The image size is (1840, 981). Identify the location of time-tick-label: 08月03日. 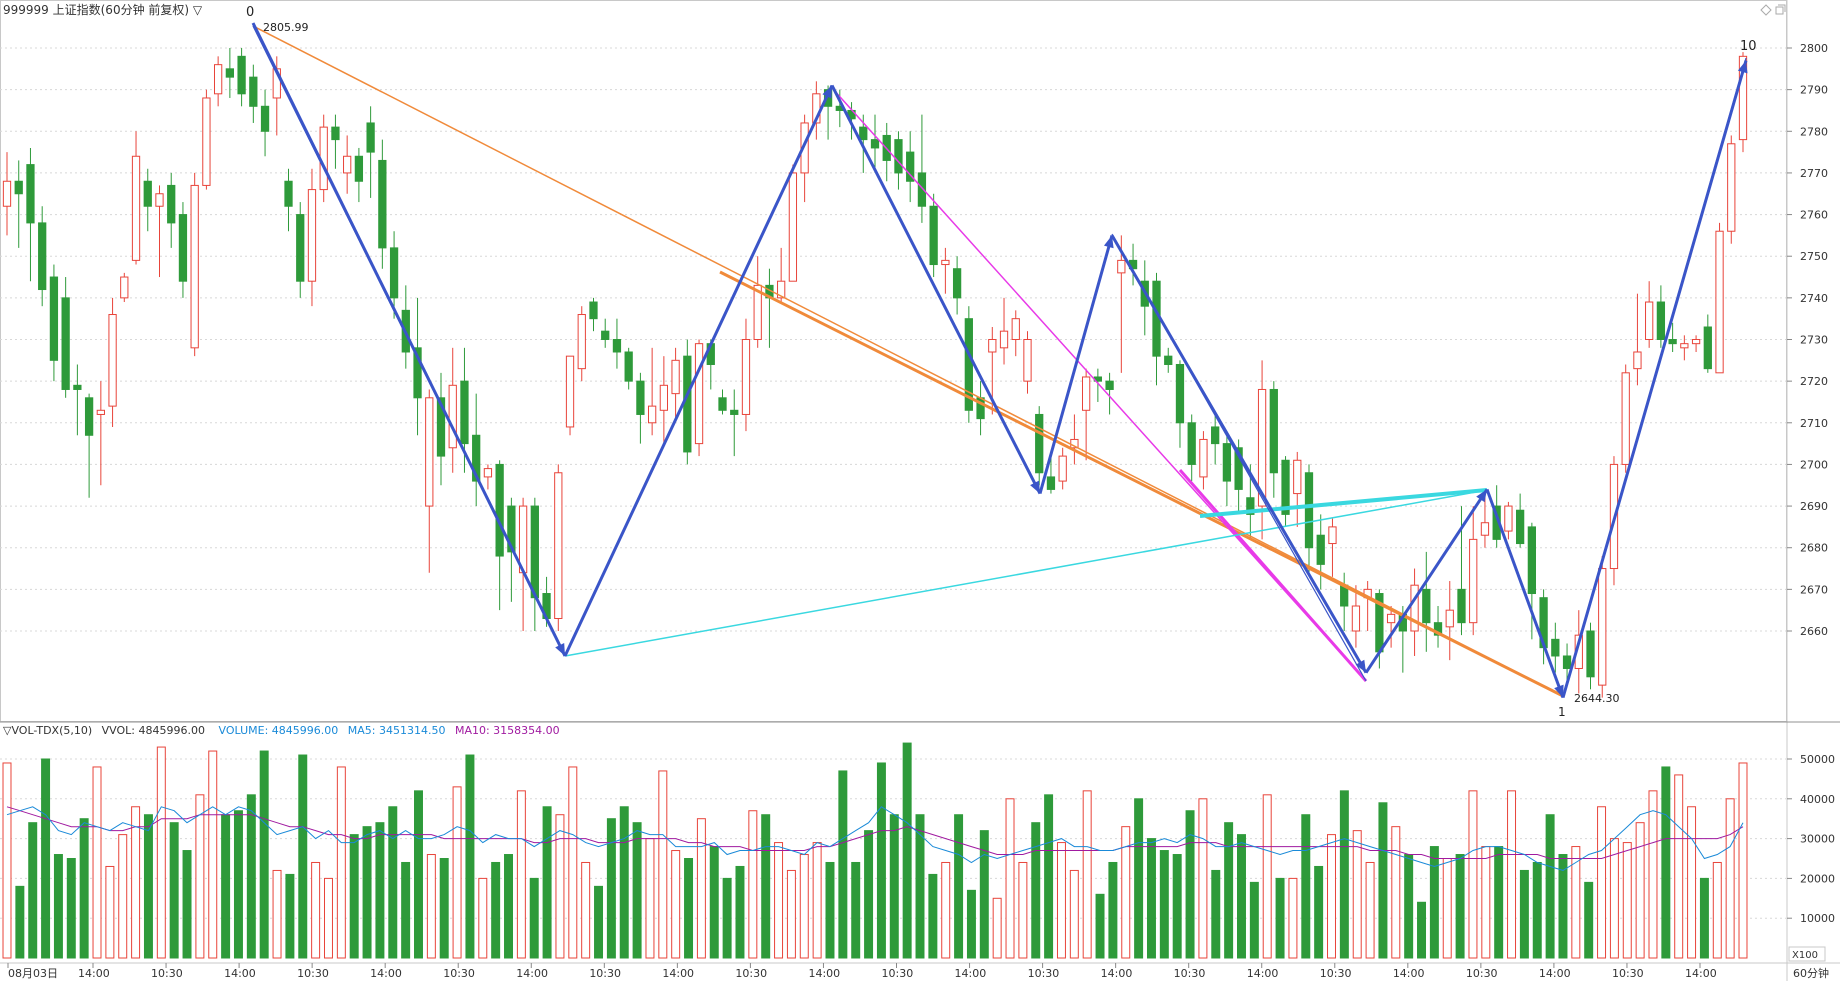
(33, 973).